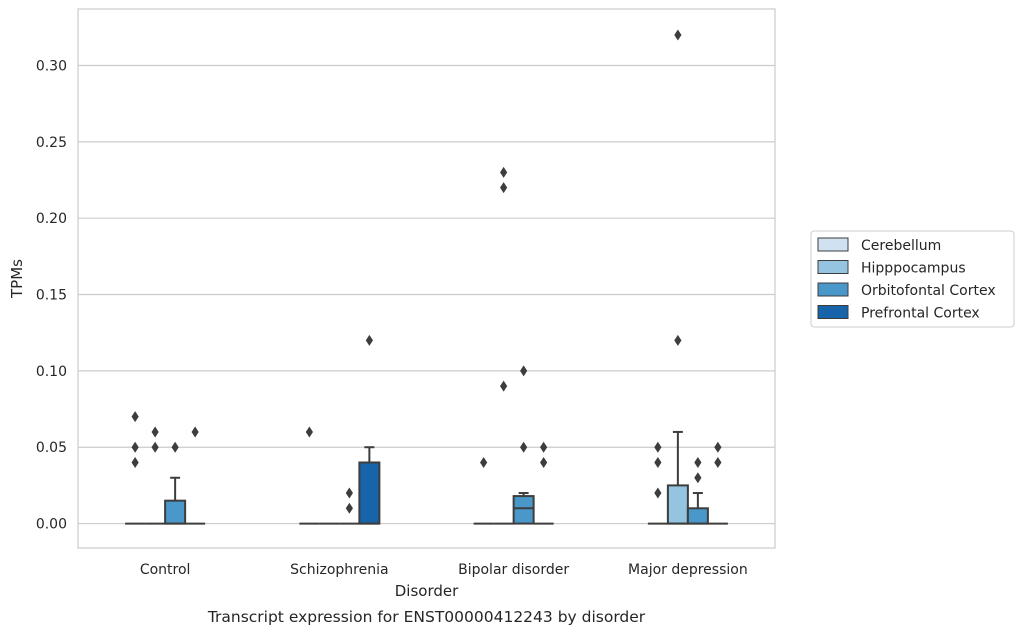 The height and width of the screenshot is (634, 1023). I want to click on x-tick-label: Schizophrenia, so click(339, 570).